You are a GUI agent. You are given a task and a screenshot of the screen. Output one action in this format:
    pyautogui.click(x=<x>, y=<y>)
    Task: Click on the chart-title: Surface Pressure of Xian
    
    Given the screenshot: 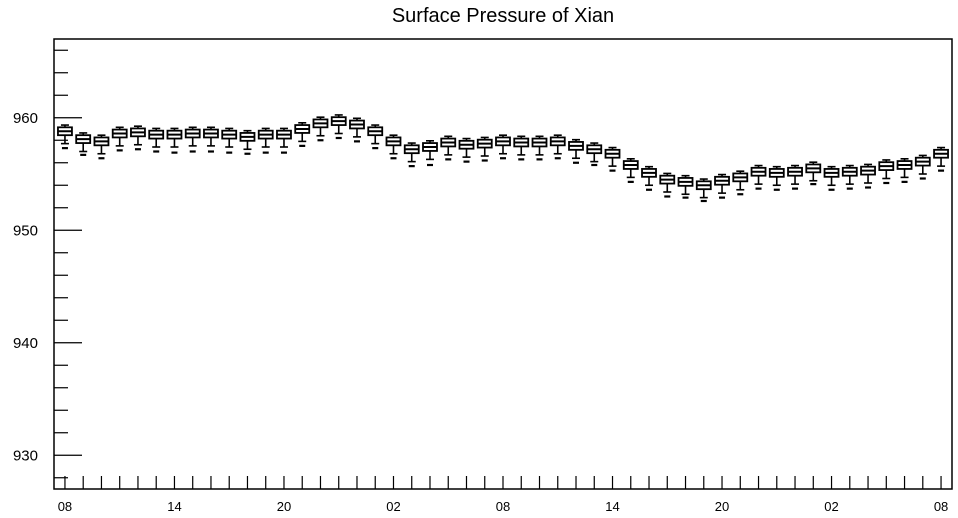 What is the action you would take?
    pyautogui.click(x=503, y=16)
    